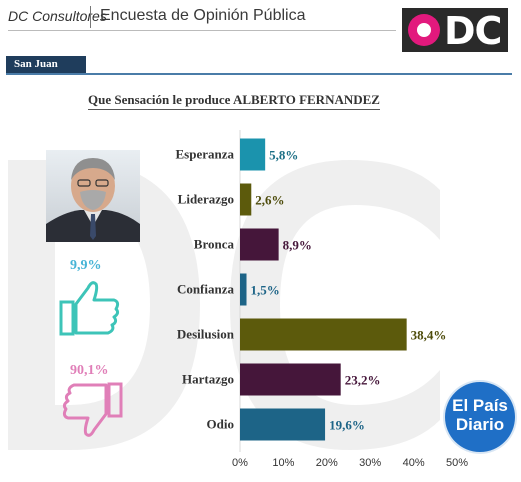 Image resolution: width=521 pixels, height=482 pixels. What do you see at coordinates (202, 30) in the screenshot?
I see `header-underline` at bounding box center [202, 30].